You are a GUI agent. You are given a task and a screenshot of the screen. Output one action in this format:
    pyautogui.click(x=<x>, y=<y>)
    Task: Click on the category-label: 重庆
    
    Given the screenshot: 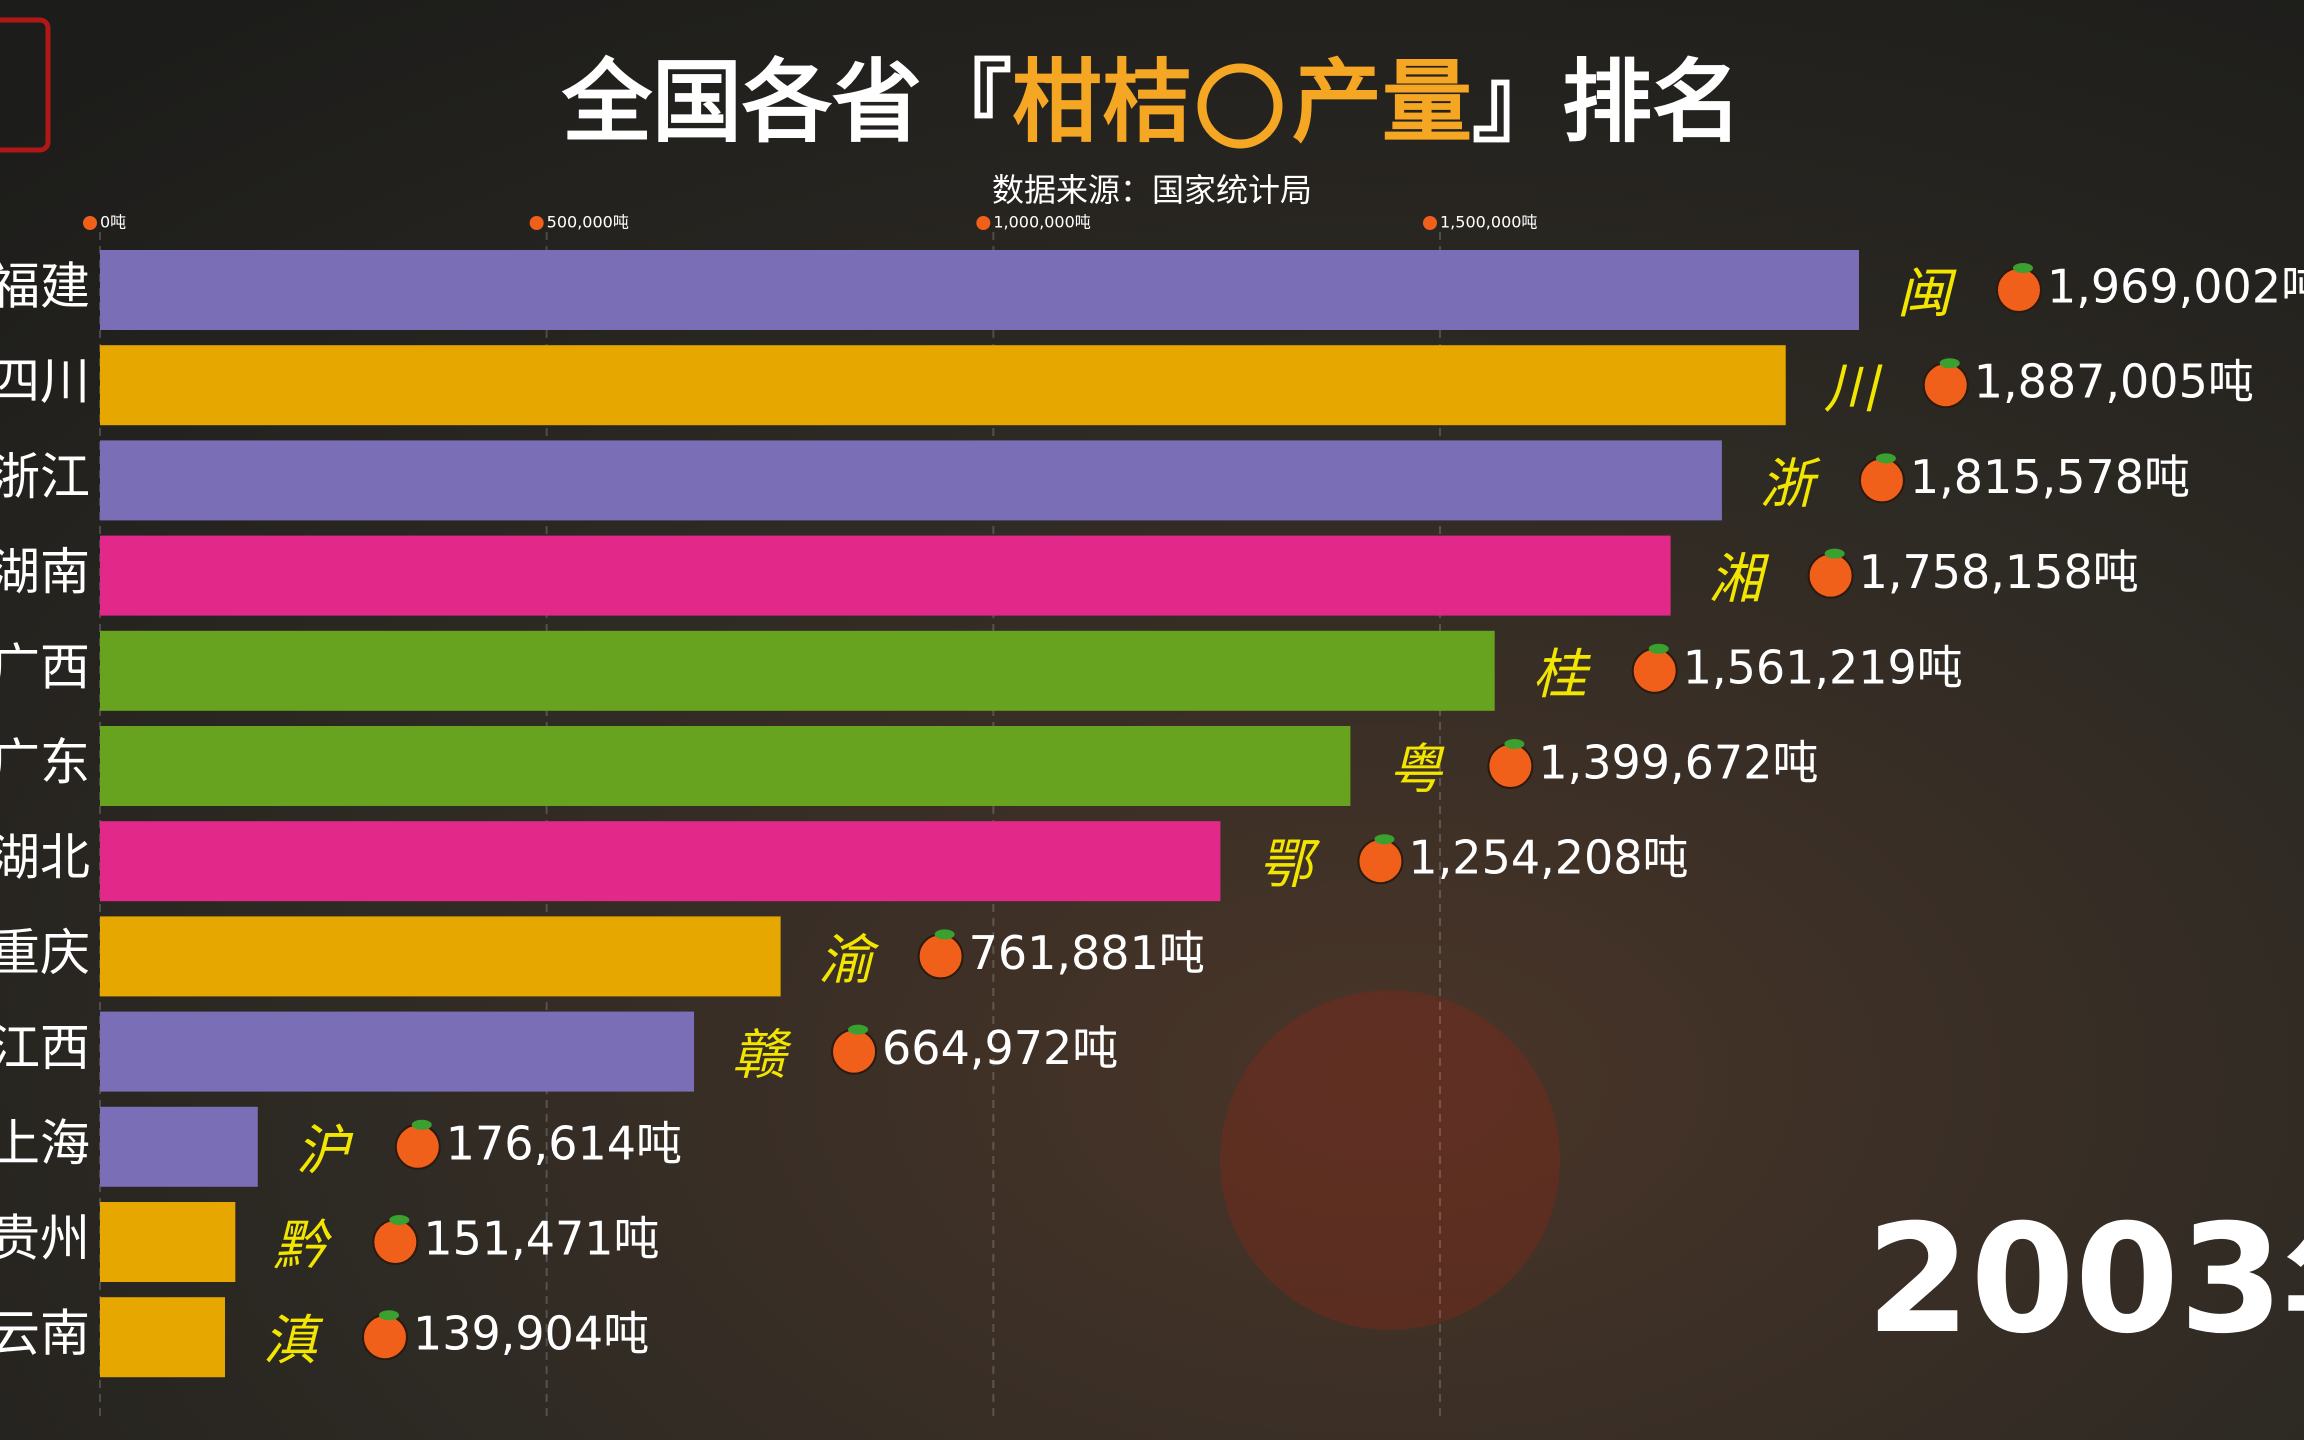 What is the action you would take?
    pyautogui.click(x=45, y=953)
    